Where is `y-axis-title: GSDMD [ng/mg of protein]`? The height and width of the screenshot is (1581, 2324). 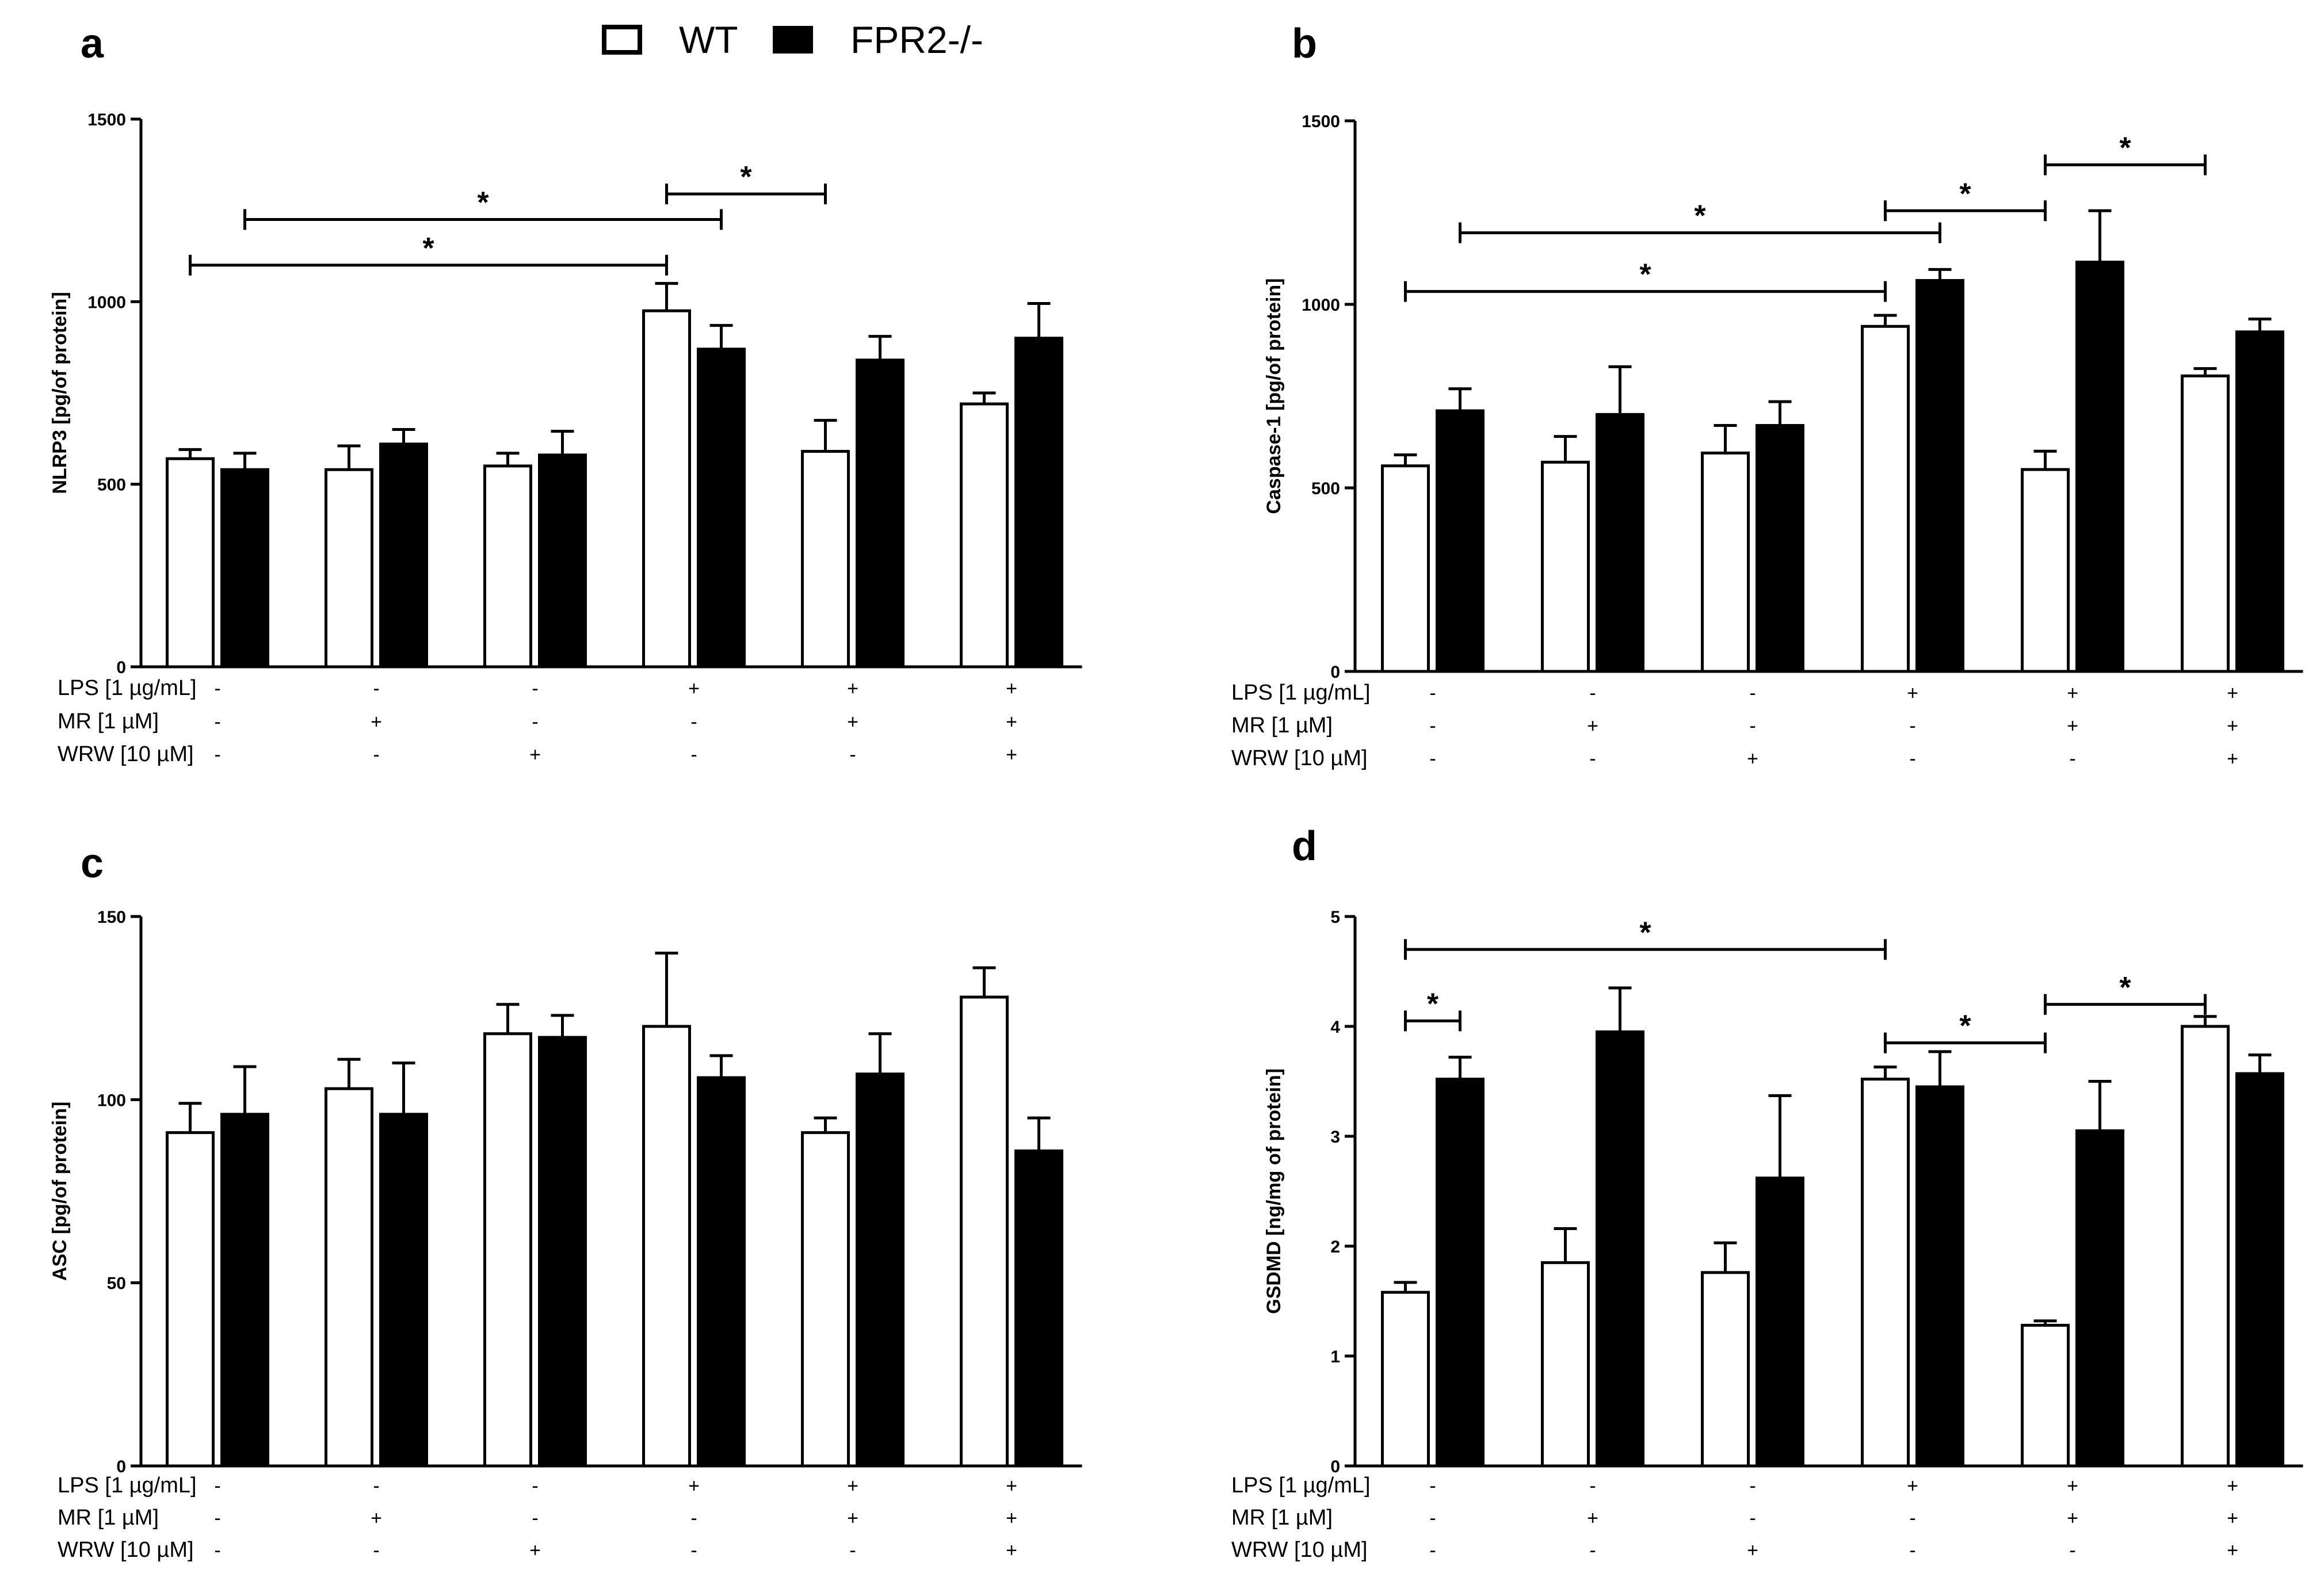
y-axis-title: GSDMD [ng/mg of protein] is located at coordinates (1274, 1191).